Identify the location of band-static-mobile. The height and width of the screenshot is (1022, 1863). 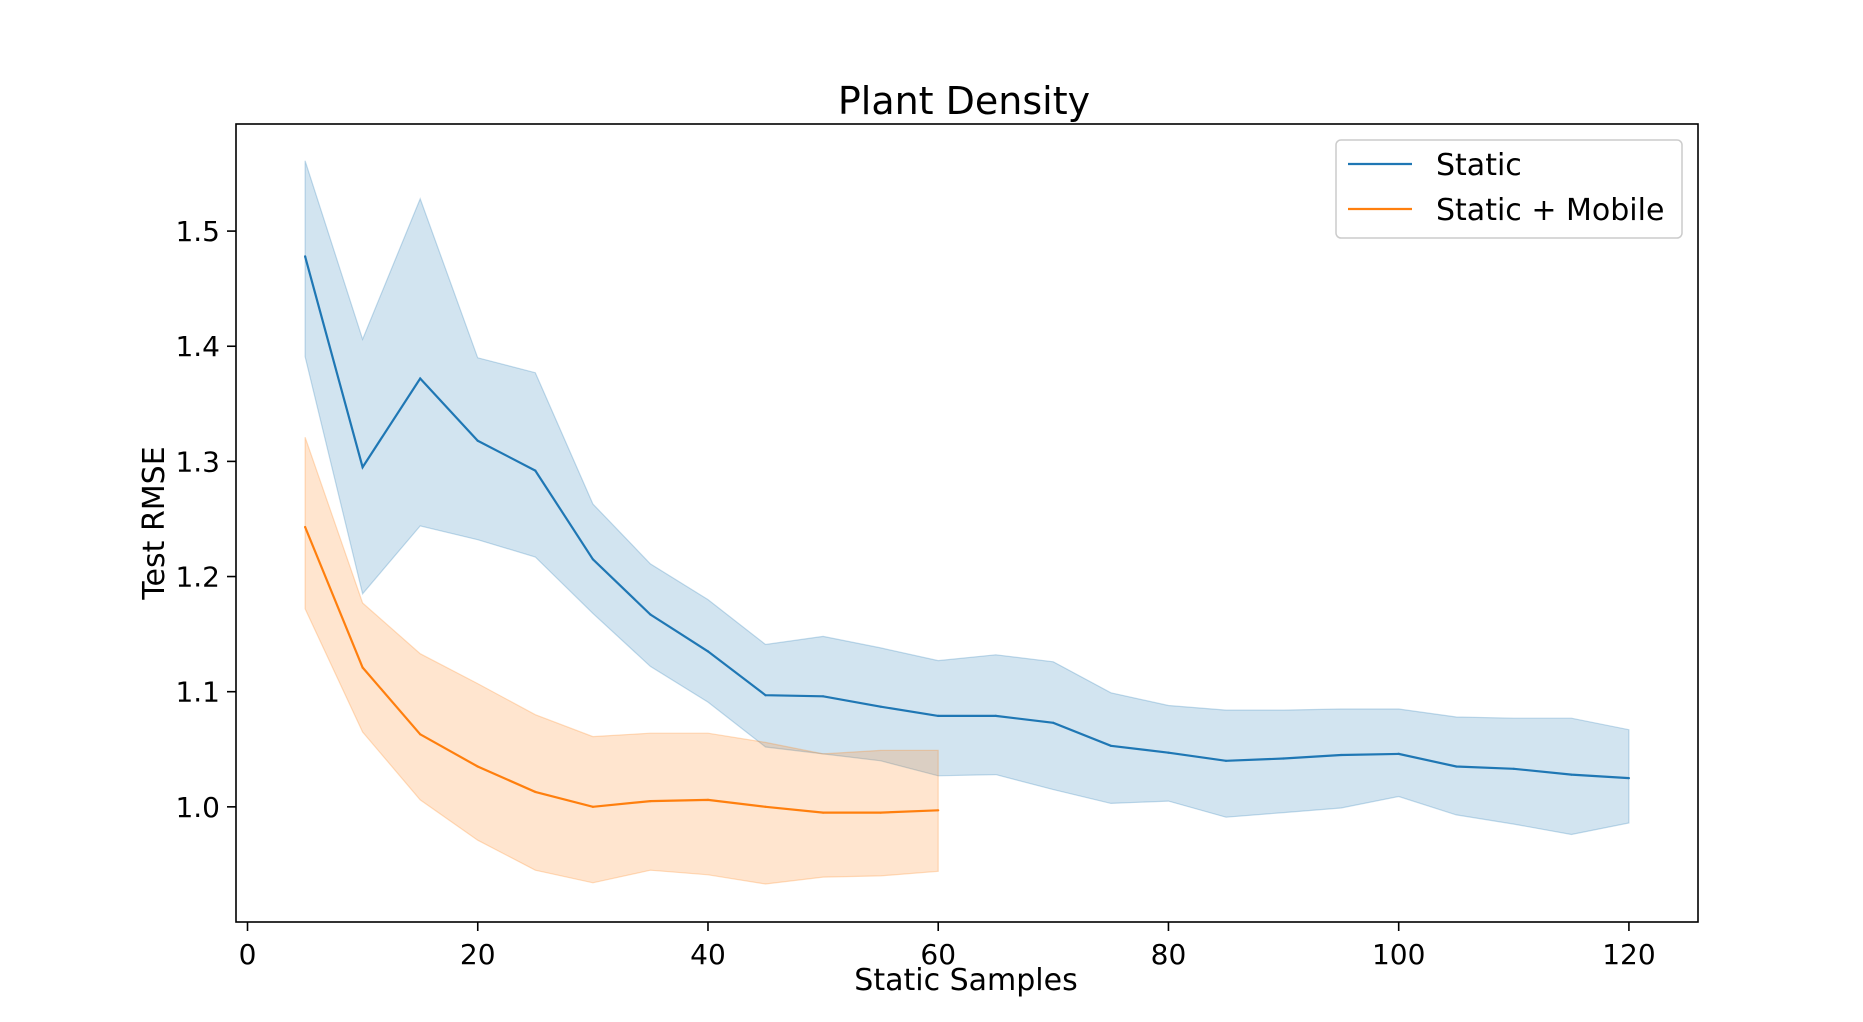
(621, 661).